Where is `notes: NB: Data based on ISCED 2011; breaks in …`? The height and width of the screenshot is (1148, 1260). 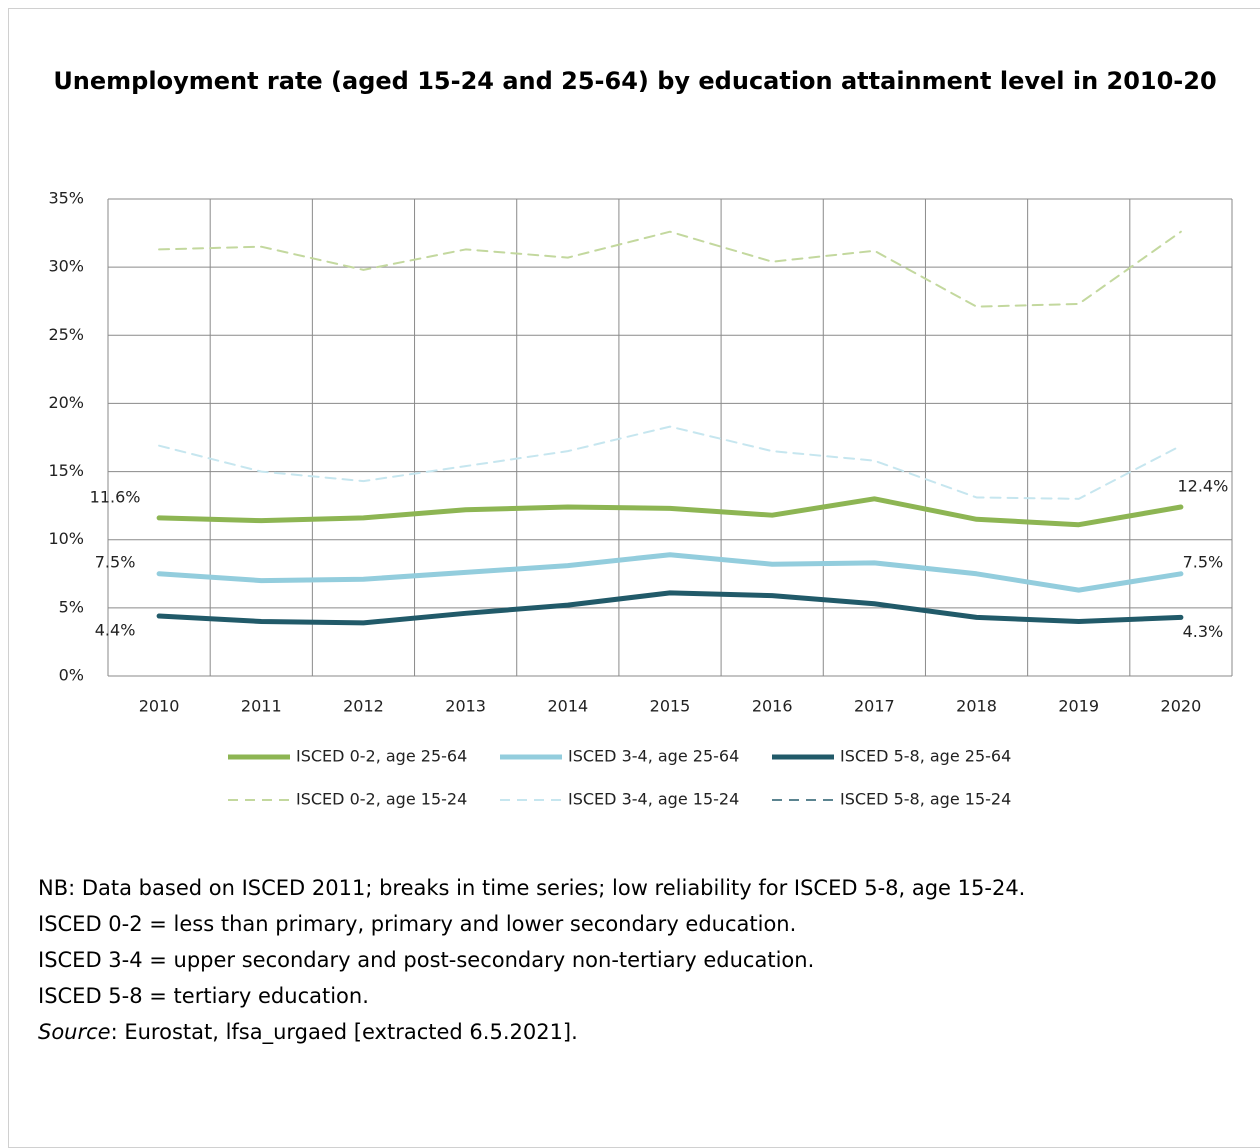
notes: NB: Data based on ISCED 2011; breaks in … is located at coordinates (630, 960).